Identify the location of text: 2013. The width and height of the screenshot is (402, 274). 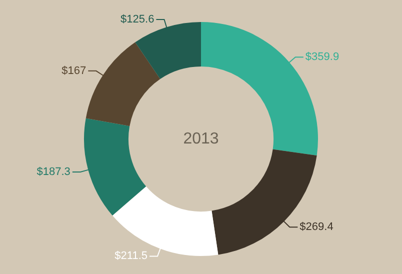
(201, 139).